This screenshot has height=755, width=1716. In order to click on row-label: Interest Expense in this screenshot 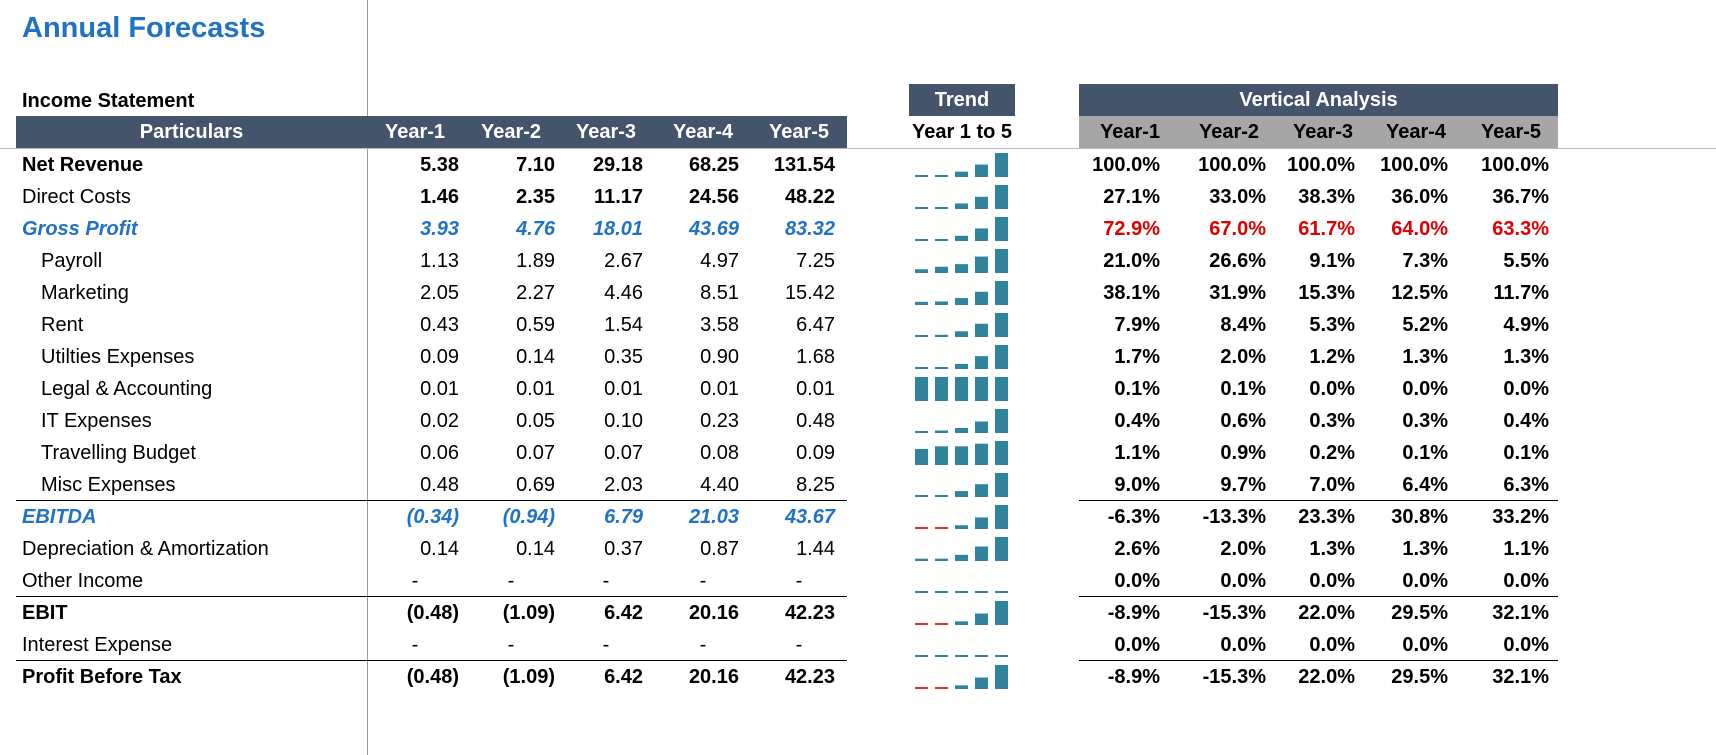, I will do `click(97, 645)`.